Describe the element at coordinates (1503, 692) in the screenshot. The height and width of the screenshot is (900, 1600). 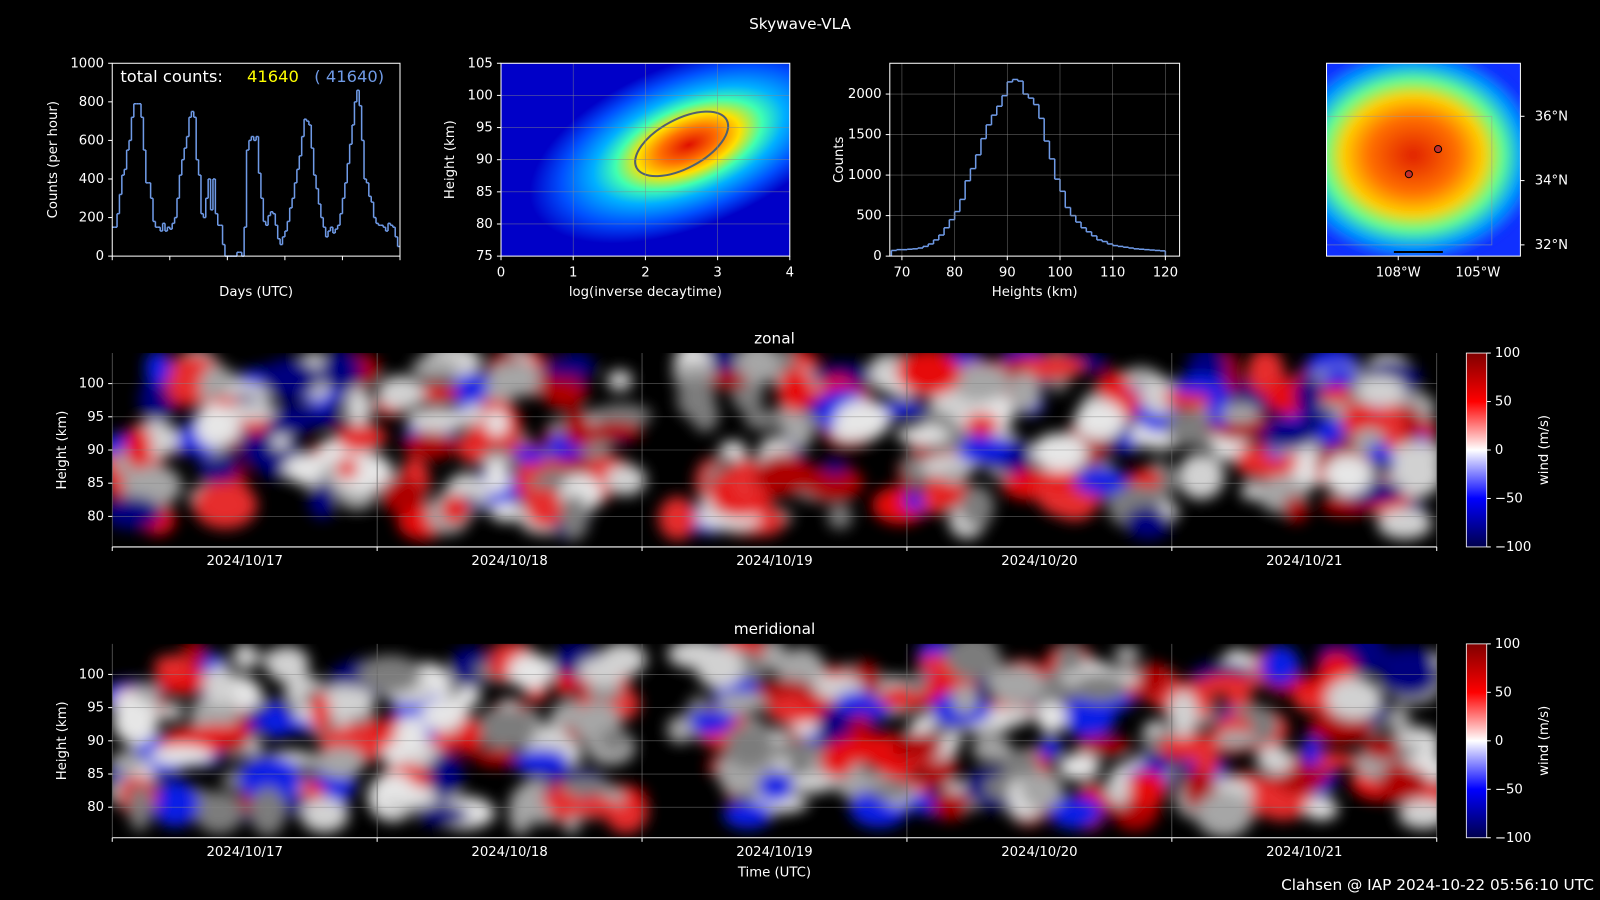
I see `colorbar-tick-label: 50` at that location.